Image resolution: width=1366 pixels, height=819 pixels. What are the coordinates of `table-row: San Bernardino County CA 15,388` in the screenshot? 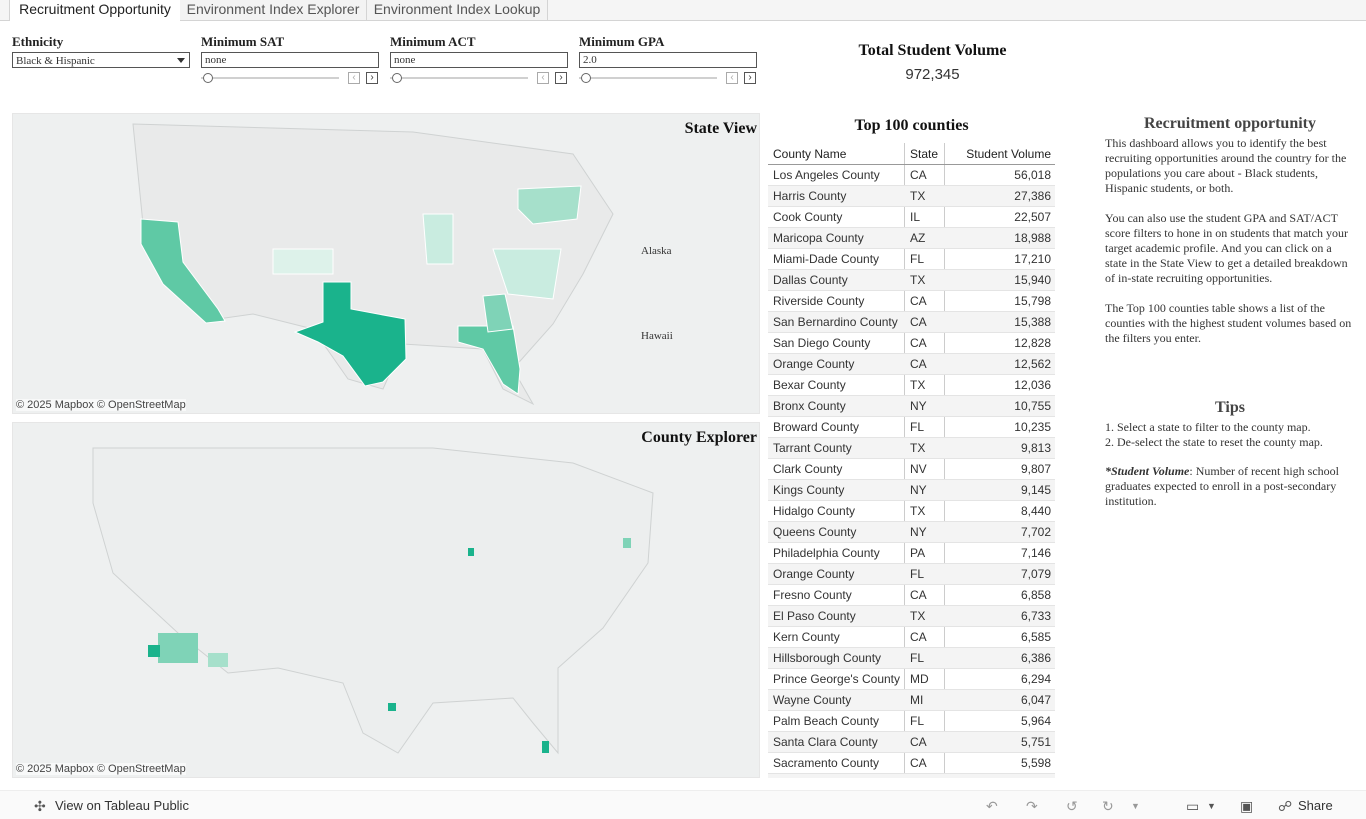 It's located at (911, 322).